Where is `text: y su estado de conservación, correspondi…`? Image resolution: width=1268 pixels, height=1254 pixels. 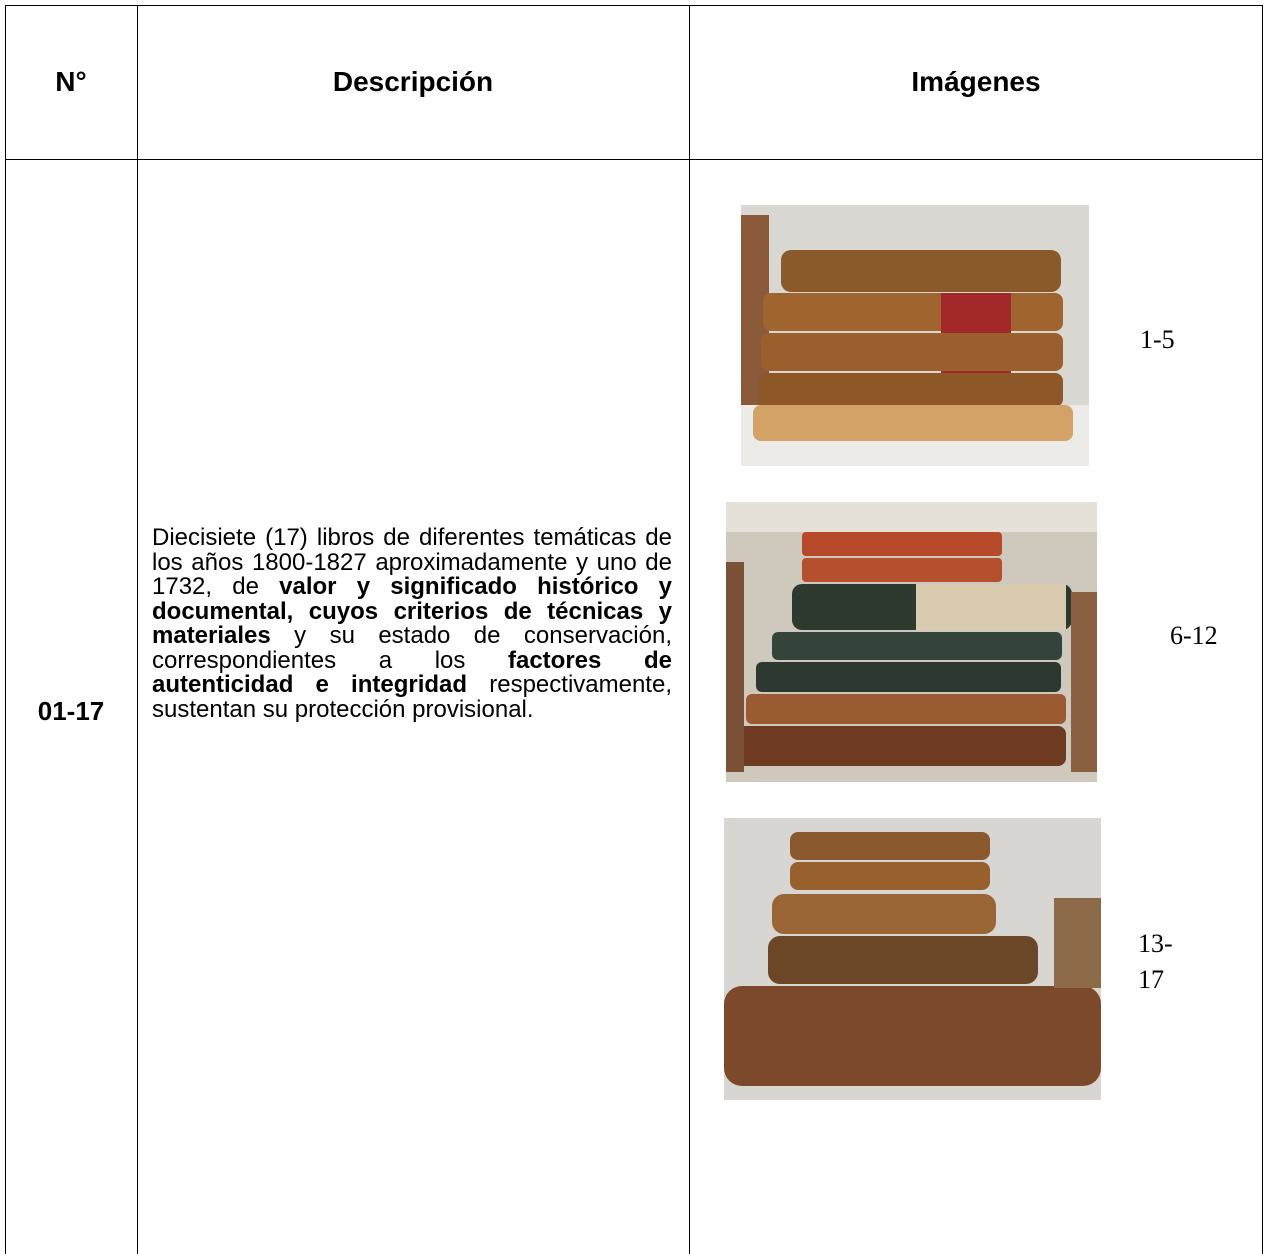
text: y su estado de conservación, correspondi… is located at coordinates (412, 648).